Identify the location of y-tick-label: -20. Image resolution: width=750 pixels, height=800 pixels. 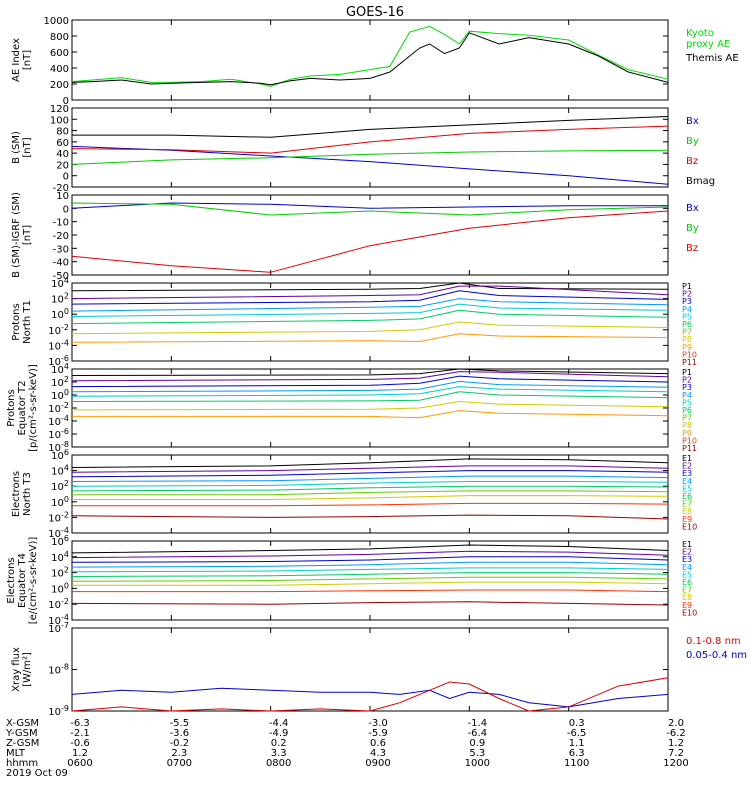
(61, 236).